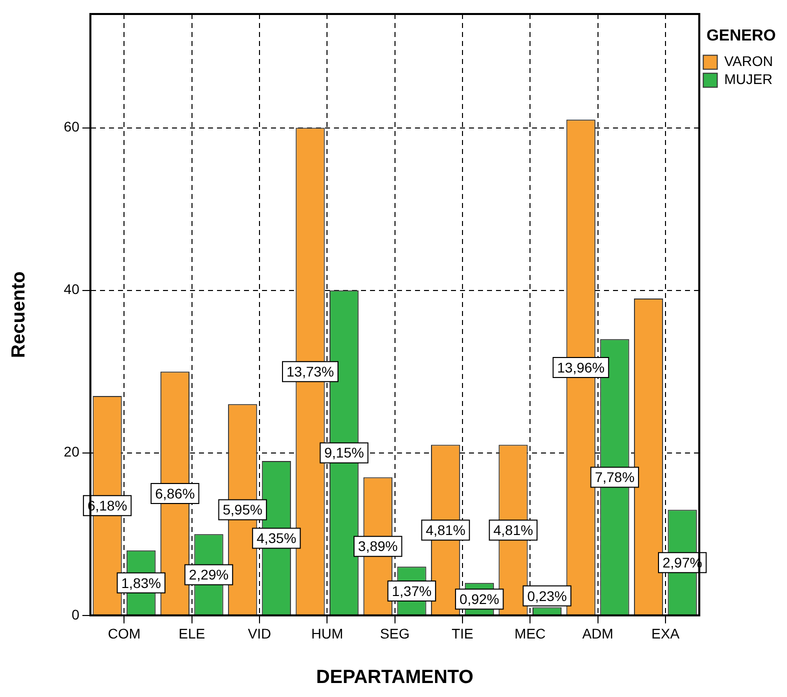  I want to click on legend-title: GENERO, so click(741, 35).